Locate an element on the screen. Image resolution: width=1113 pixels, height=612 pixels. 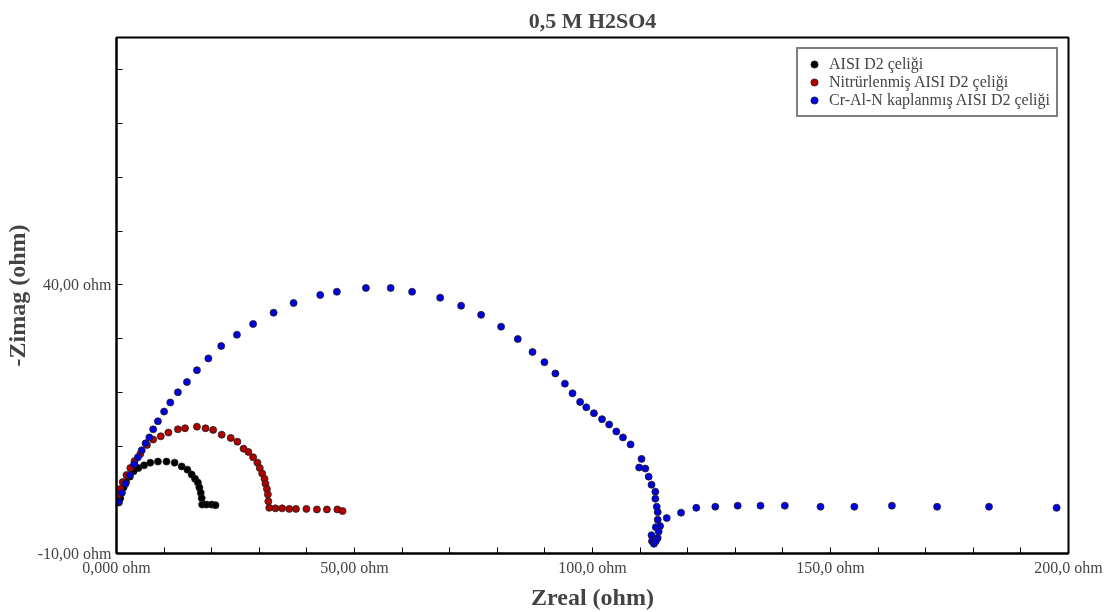
chart-title: 0,5 M H2SO4 is located at coordinates (592, 20).